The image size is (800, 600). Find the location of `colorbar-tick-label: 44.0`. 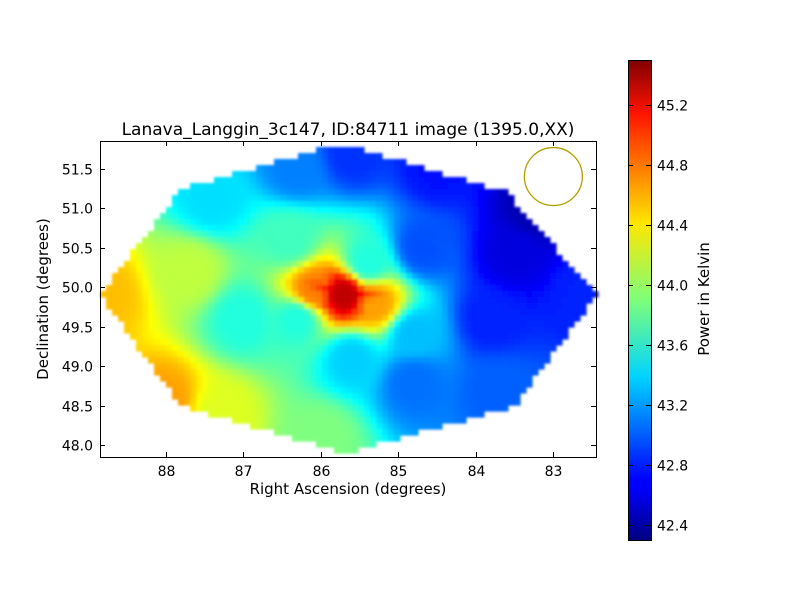

colorbar-tick-label: 44.0 is located at coordinates (672, 287).